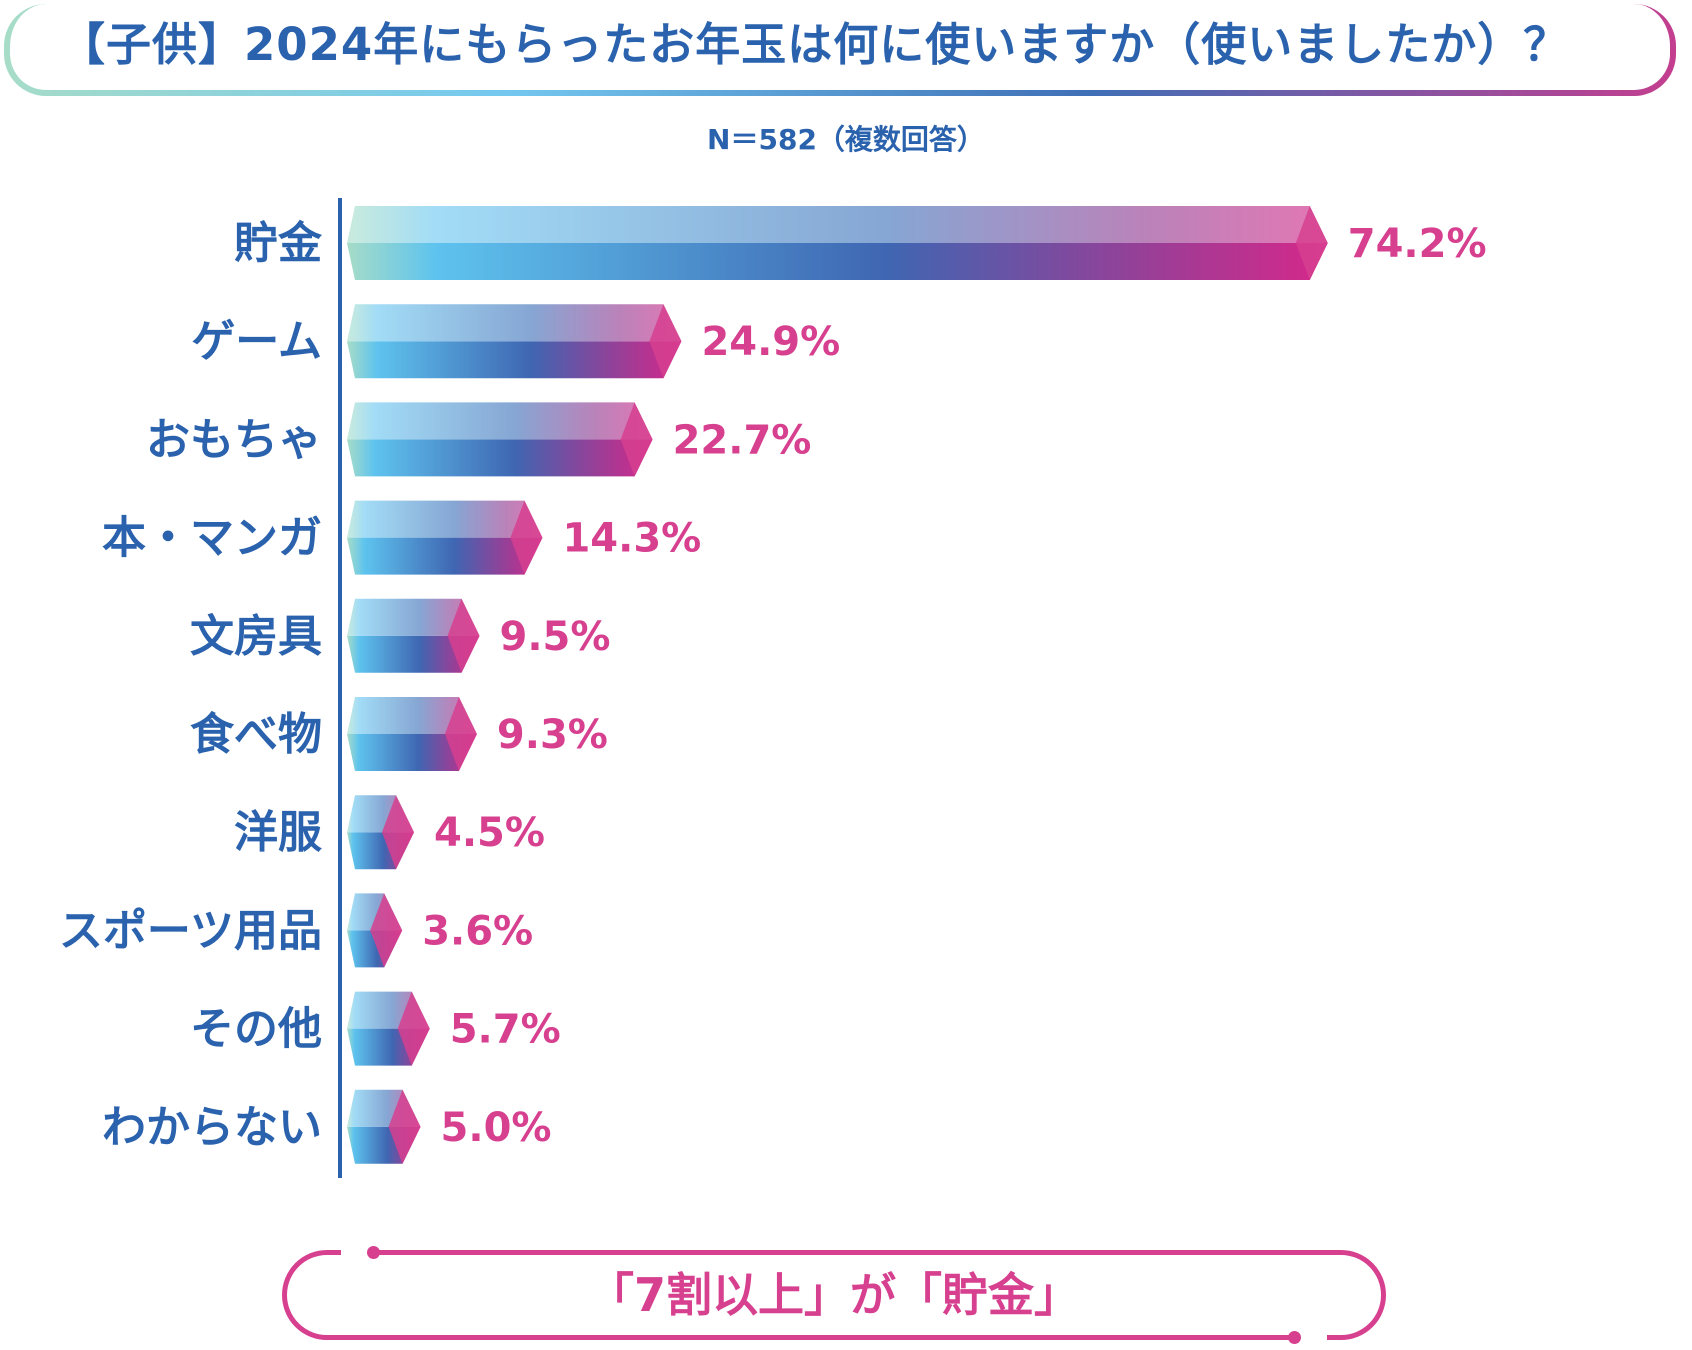 This screenshot has width=1692, height=1350. I want to click on value-label: 4.5%, so click(489, 833).